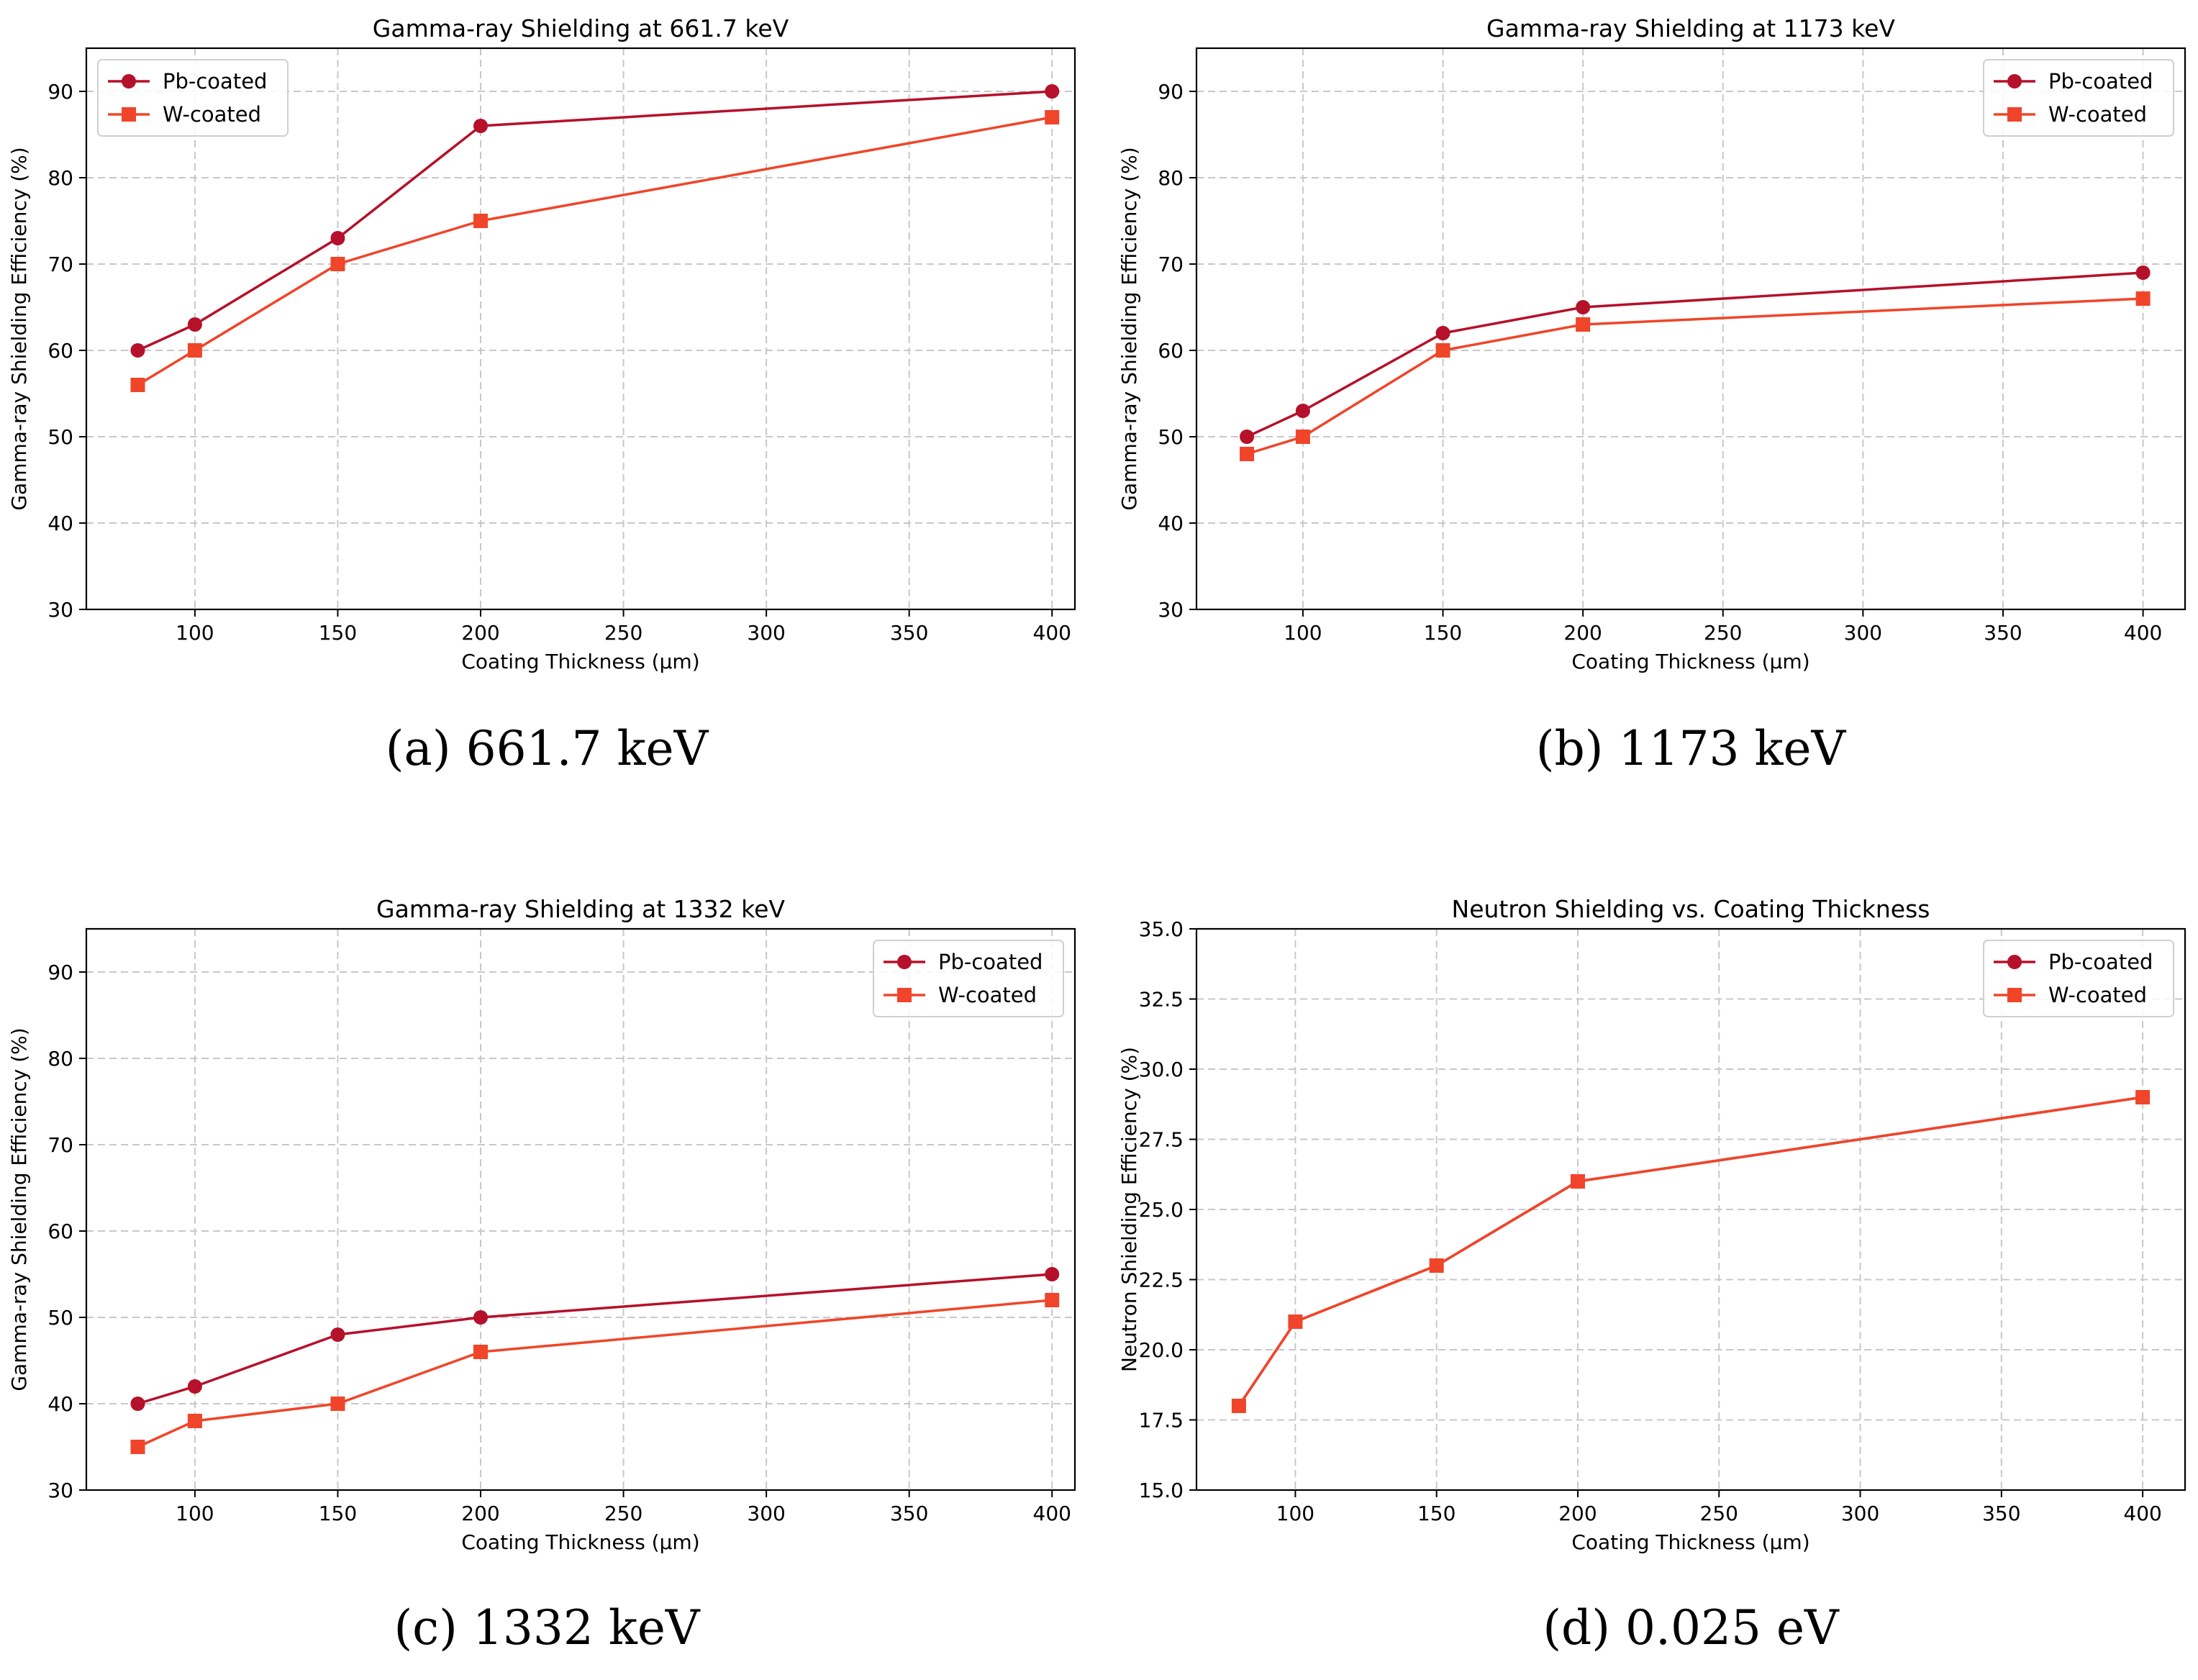 This screenshot has height=1680, width=2198. What do you see at coordinates (580, 909) in the screenshot?
I see `chart-title: Gamma-ray Shielding at 1332 keV` at bounding box center [580, 909].